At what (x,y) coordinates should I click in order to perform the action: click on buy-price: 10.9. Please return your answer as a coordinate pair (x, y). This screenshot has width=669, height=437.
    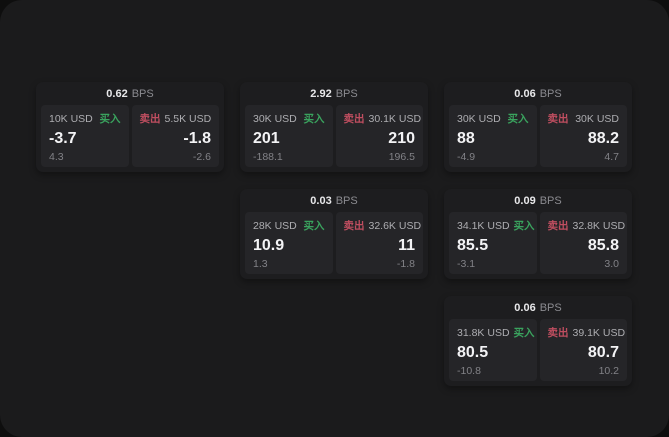
    Looking at the image, I should click on (269, 246).